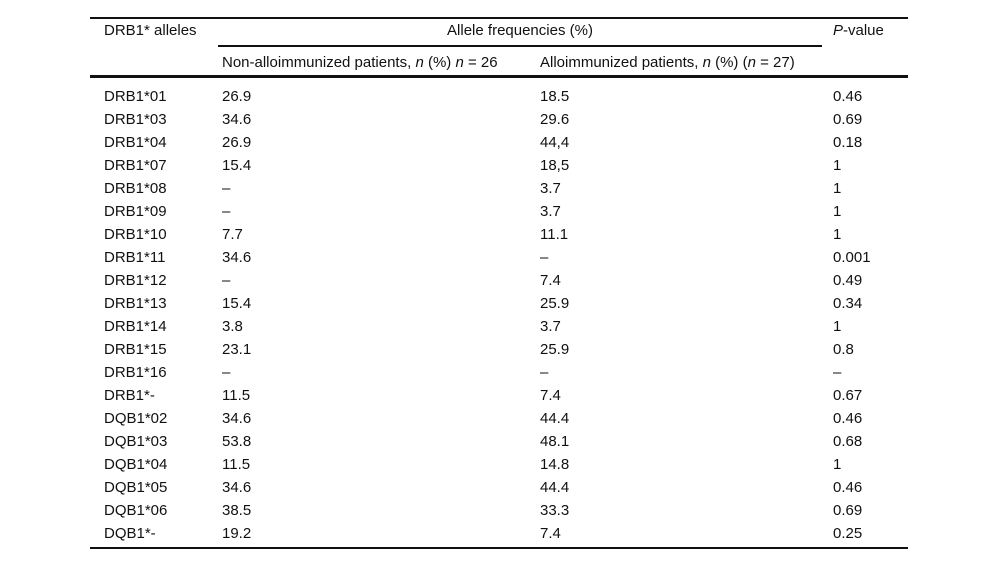  Describe the element at coordinates (499, 96) in the screenshot. I see `table-row: DRB1*01 26.9 18.5 0.46` at that location.